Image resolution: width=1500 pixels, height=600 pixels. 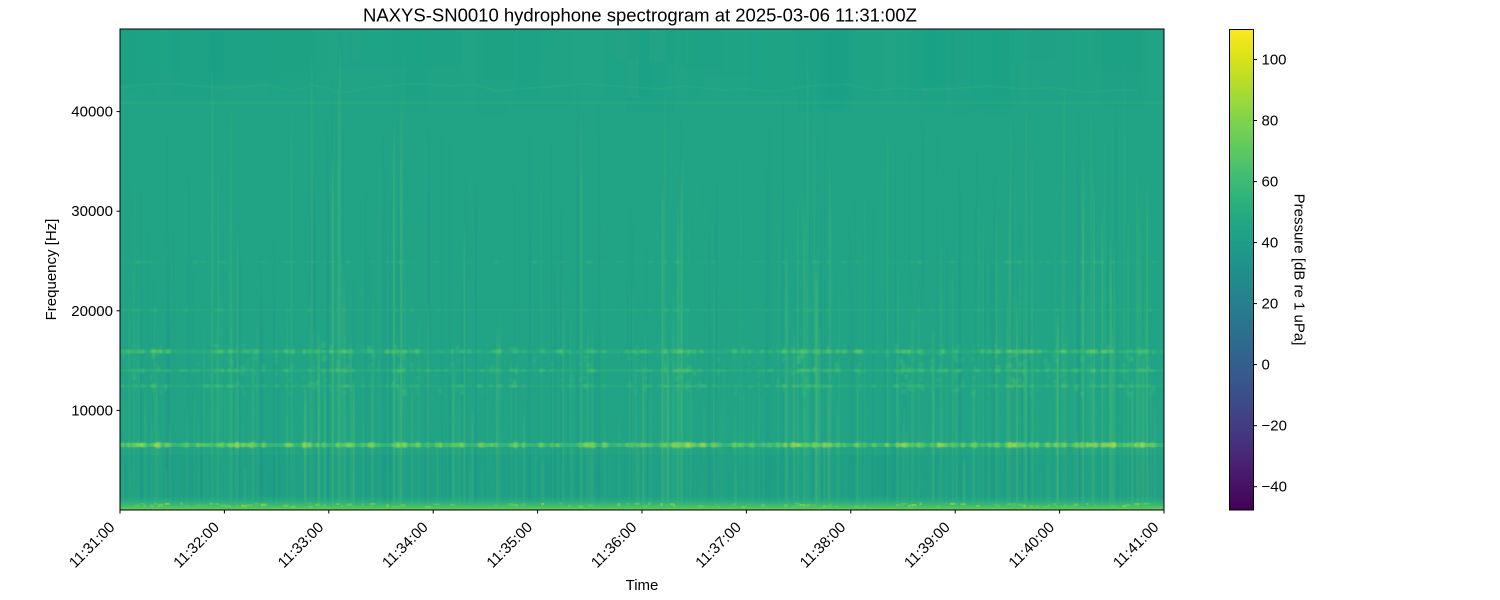 I want to click on svg-text: −40, so click(x=1274, y=487).